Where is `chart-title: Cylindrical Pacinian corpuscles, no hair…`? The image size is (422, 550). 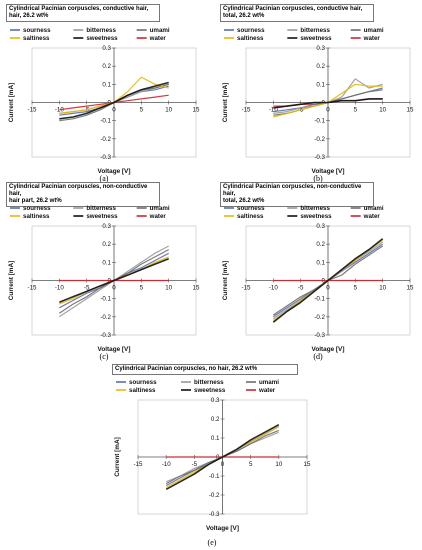
chart-title: Cylindrical Pacinian corpuscles, no hair… is located at coordinates (205, 369).